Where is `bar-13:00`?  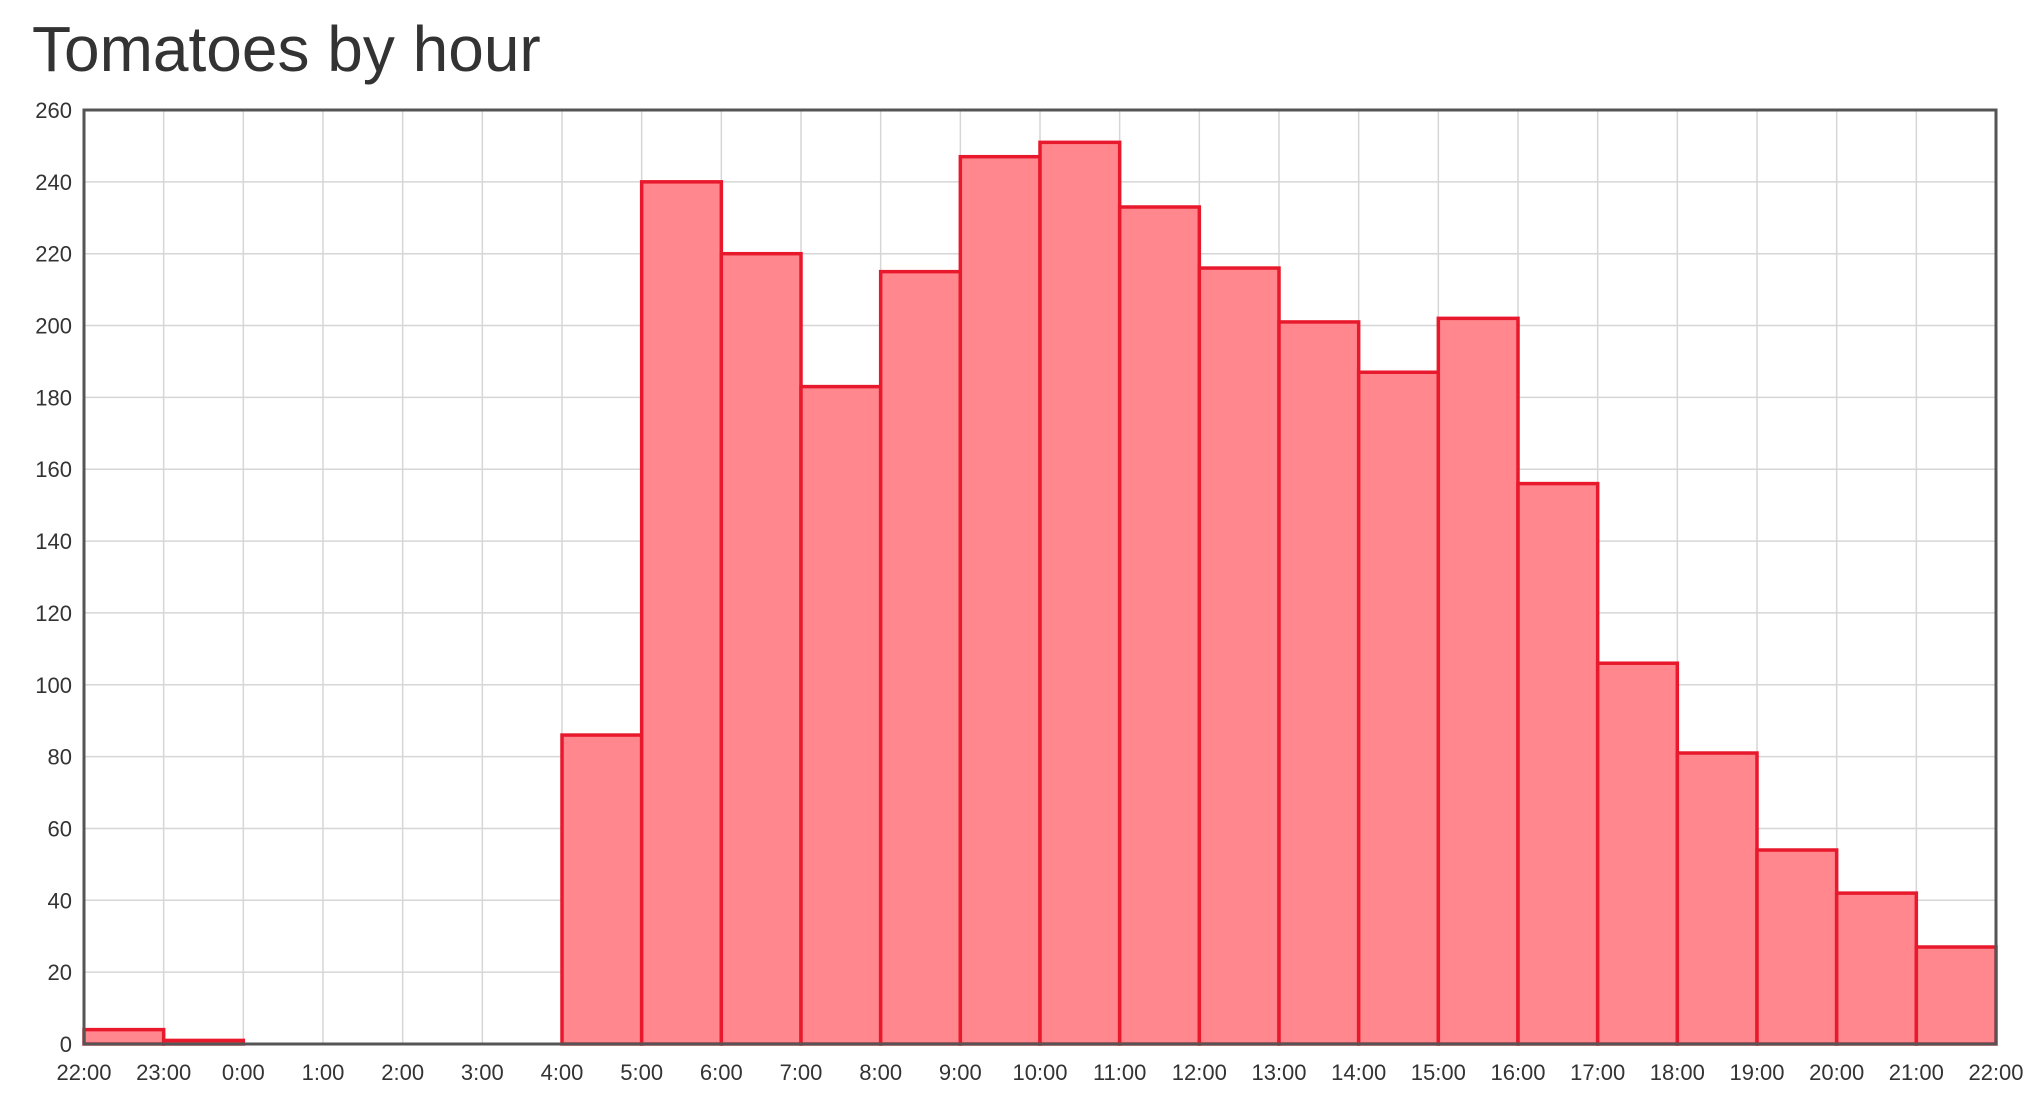 bar-13:00 is located at coordinates (1319, 683).